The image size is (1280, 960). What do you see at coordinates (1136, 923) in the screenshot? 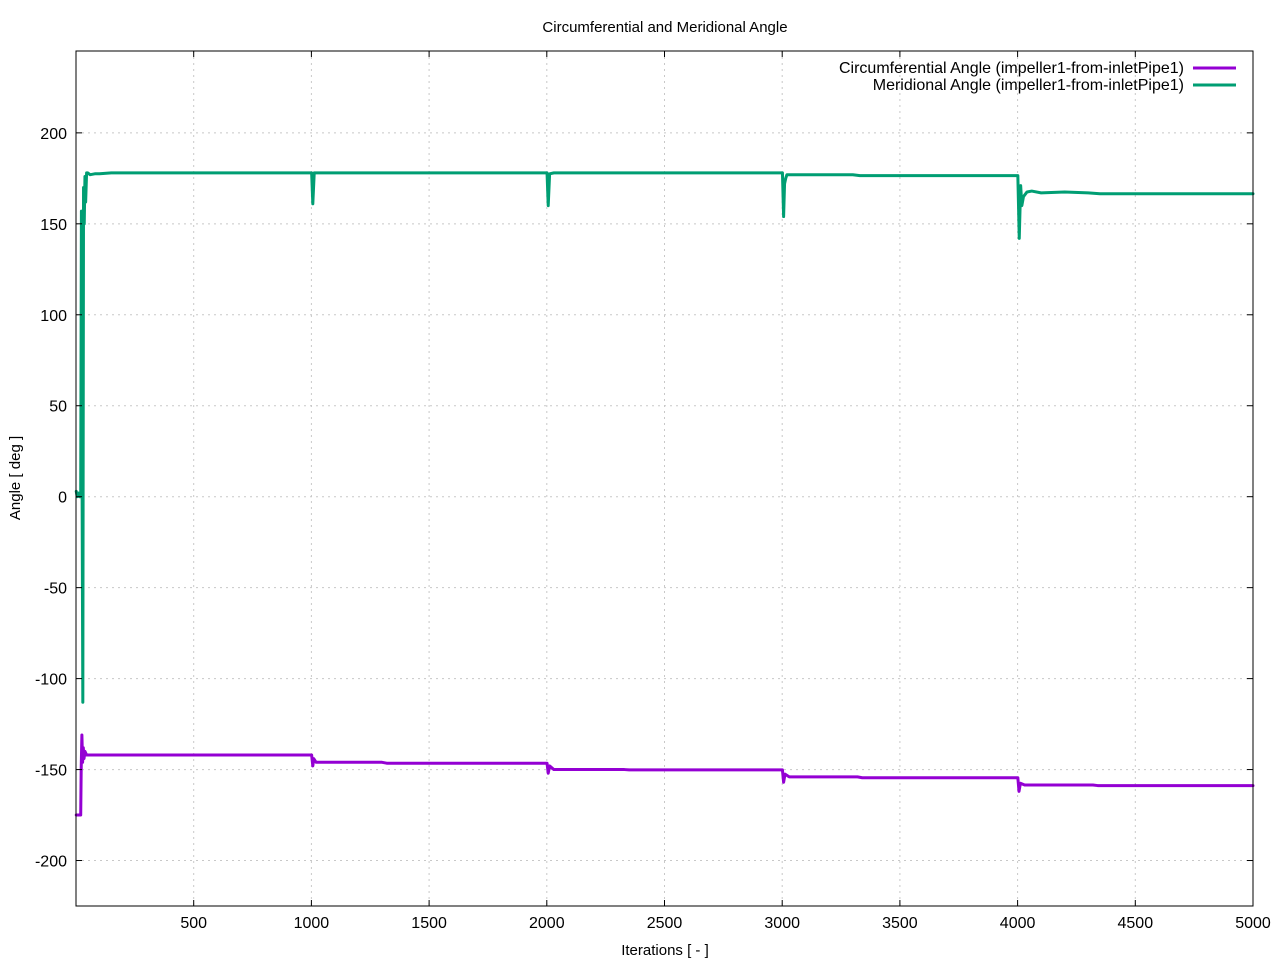
I see `x-tick-label: 4500` at bounding box center [1136, 923].